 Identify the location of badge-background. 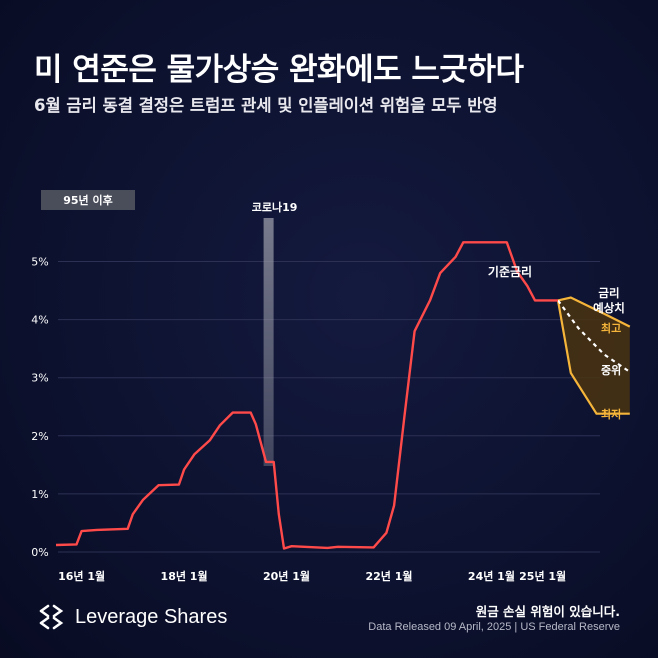
(88, 200).